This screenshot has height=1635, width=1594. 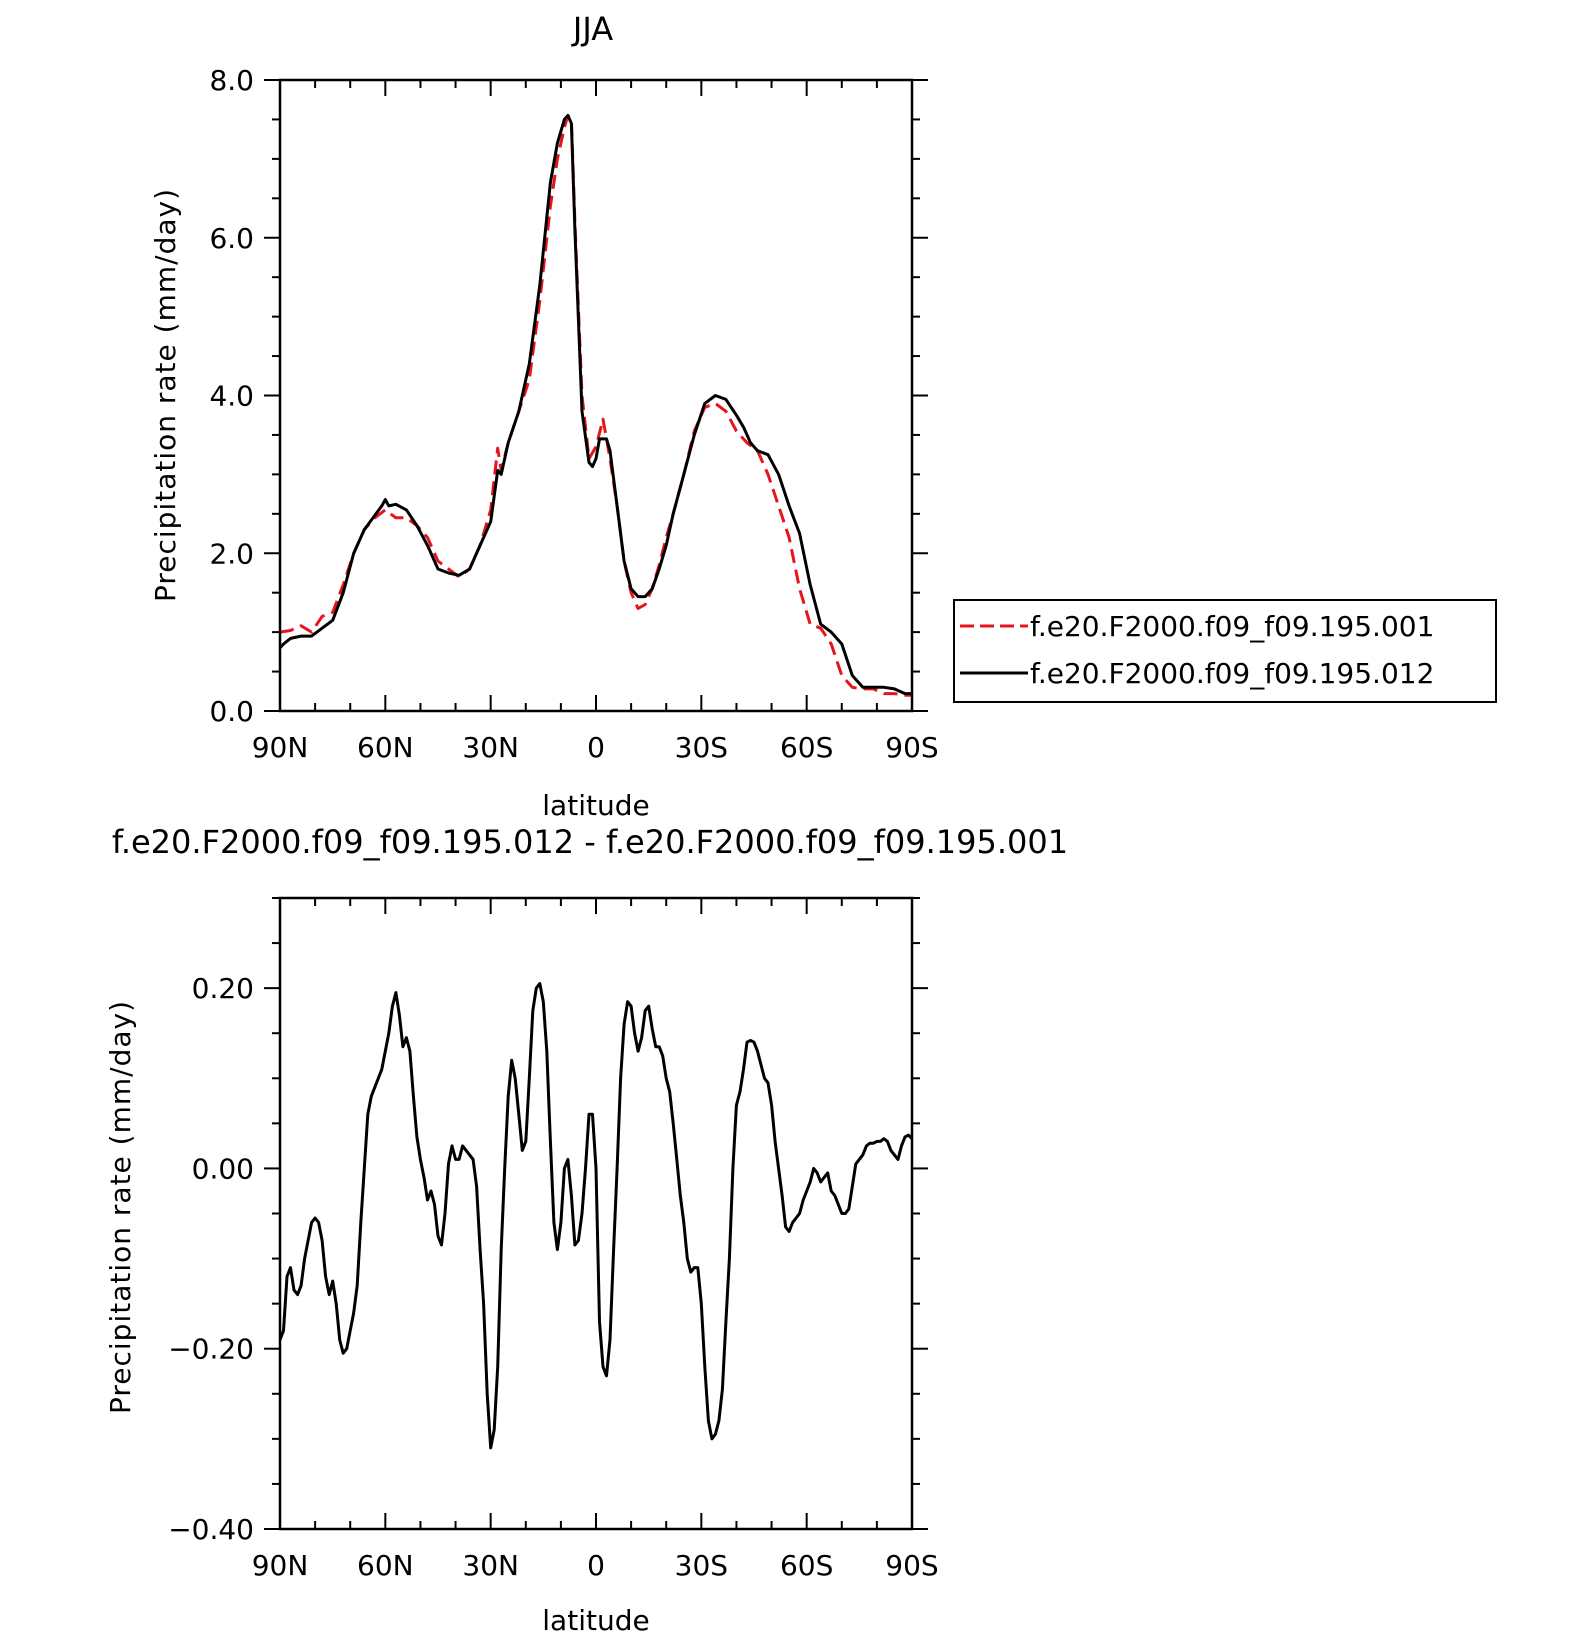 What do you see at coordinates (911, 1565) in the screenshot?
I see `bottom-xtick-label: 90S` at bounding box center [911, 1565].